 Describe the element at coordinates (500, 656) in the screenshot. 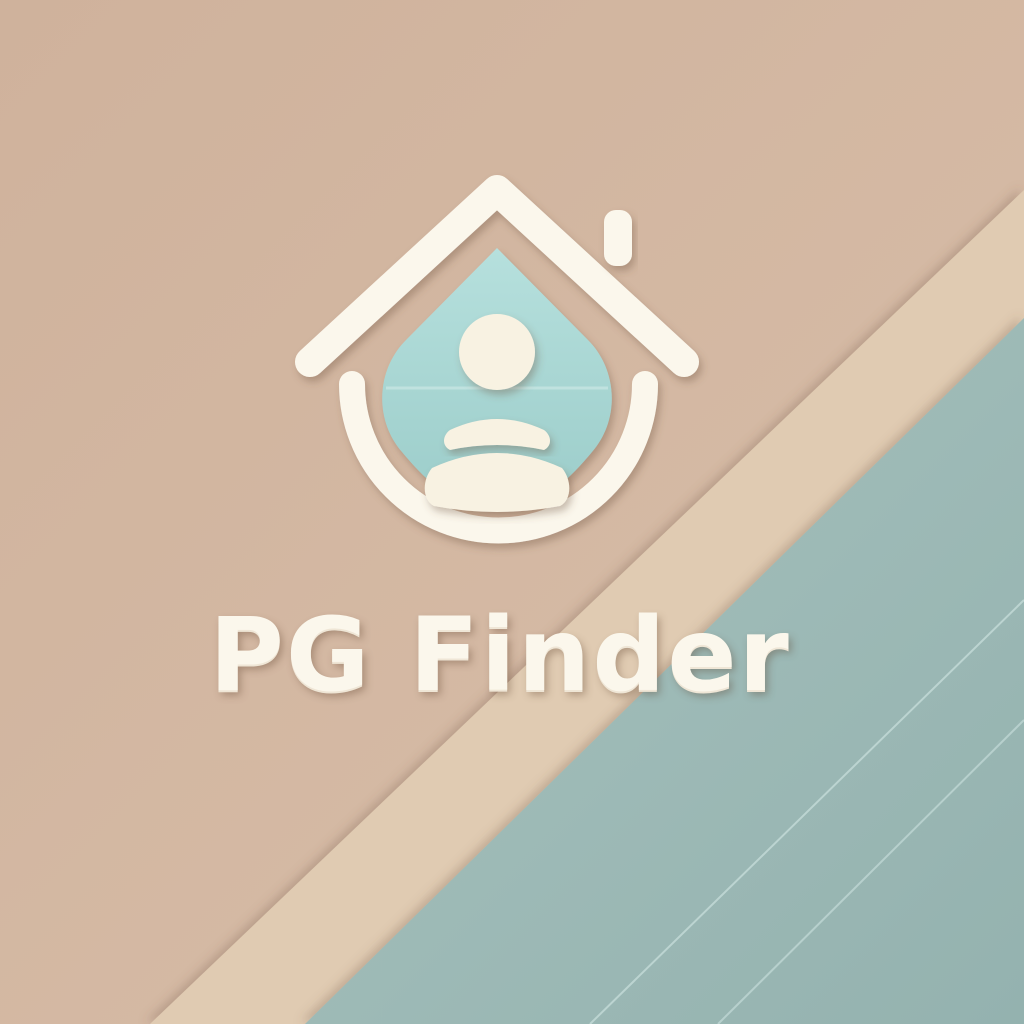

I see `brand-name: PG Finder` at that location.